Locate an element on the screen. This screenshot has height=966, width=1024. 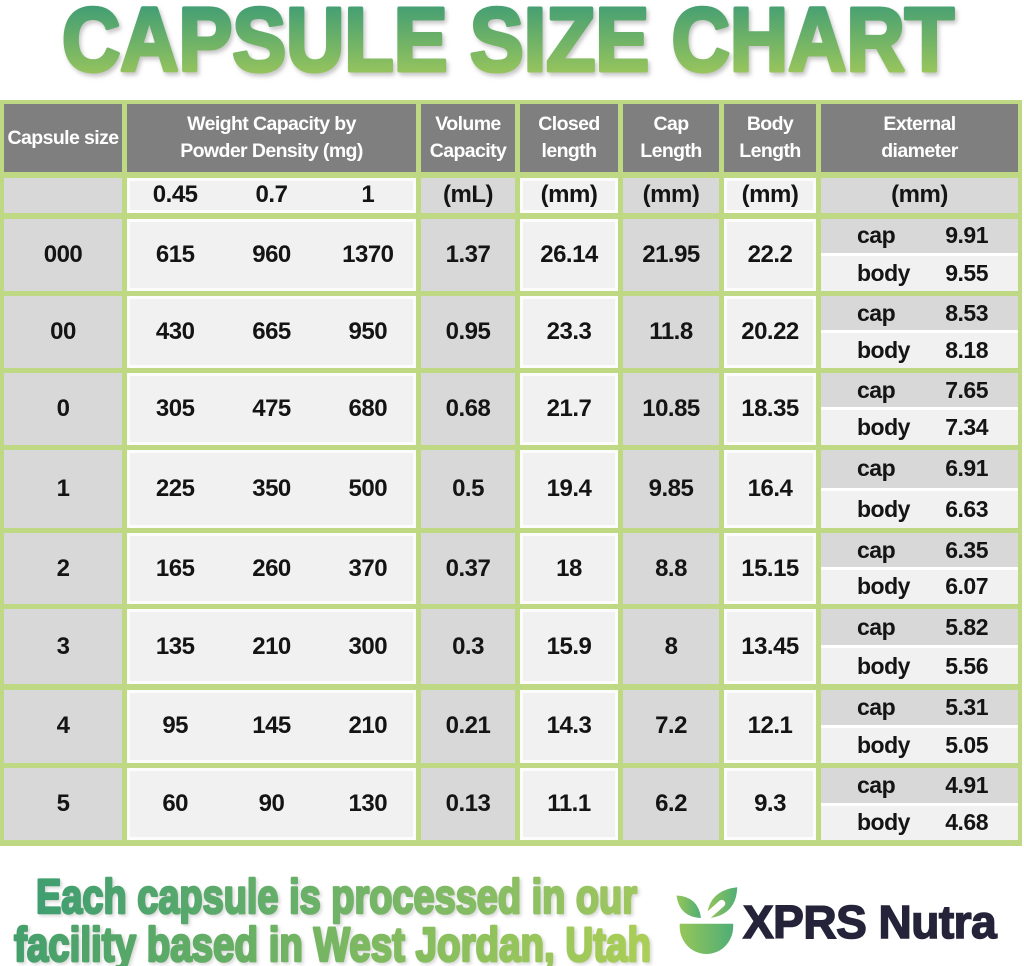
svg-text:facility based in West Jordan,: facility based in West Jordan, Utah is located at coordinates (332, 942).